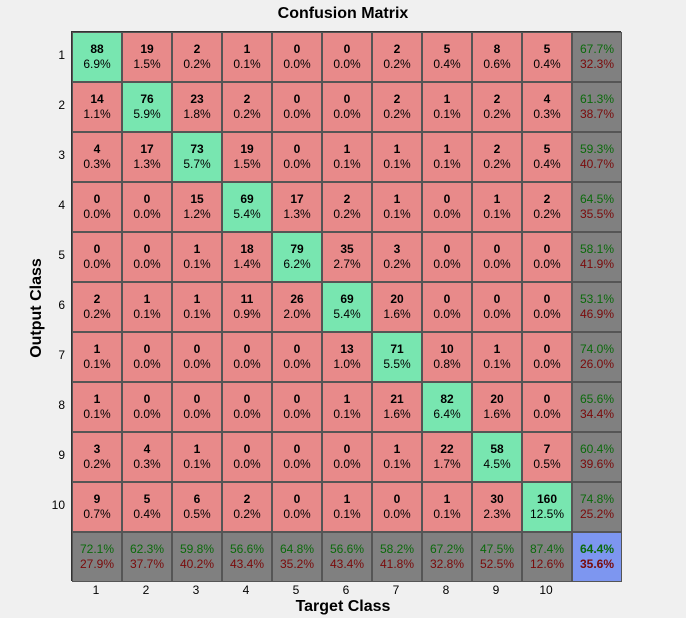 The width and height of the screenshot is (686, 618). I want to click on y-tick-label: 1, so click(61, 55).